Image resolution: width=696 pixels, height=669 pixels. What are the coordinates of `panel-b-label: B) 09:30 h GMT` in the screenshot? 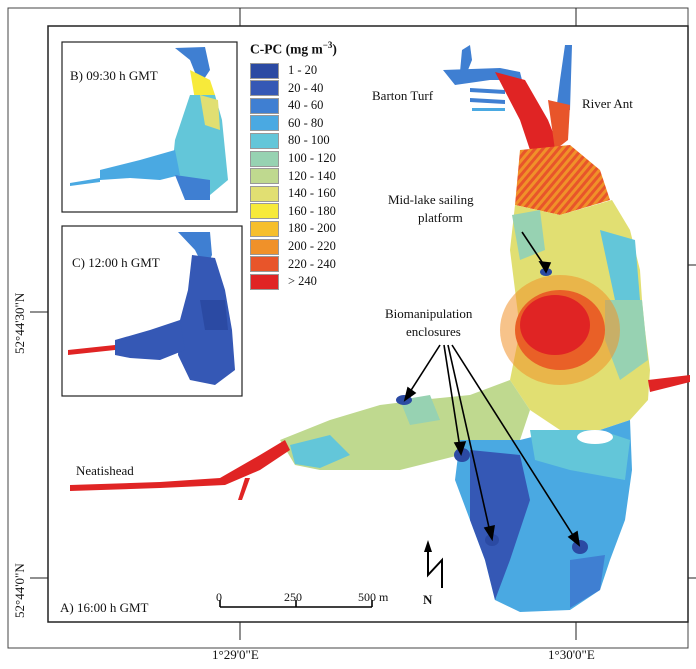 It's located at (114, 75).